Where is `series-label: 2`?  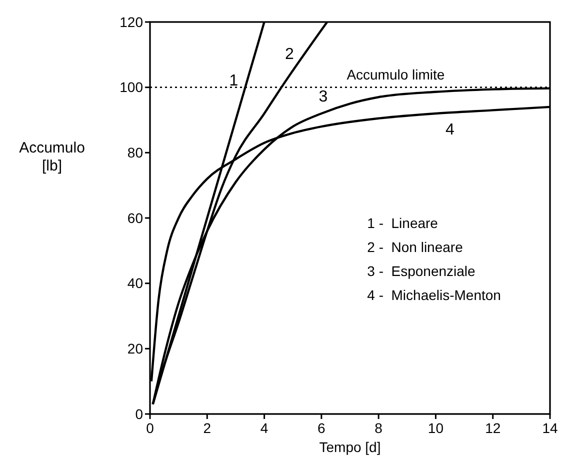 series-label: 2 is located at coordinates (289, 54).